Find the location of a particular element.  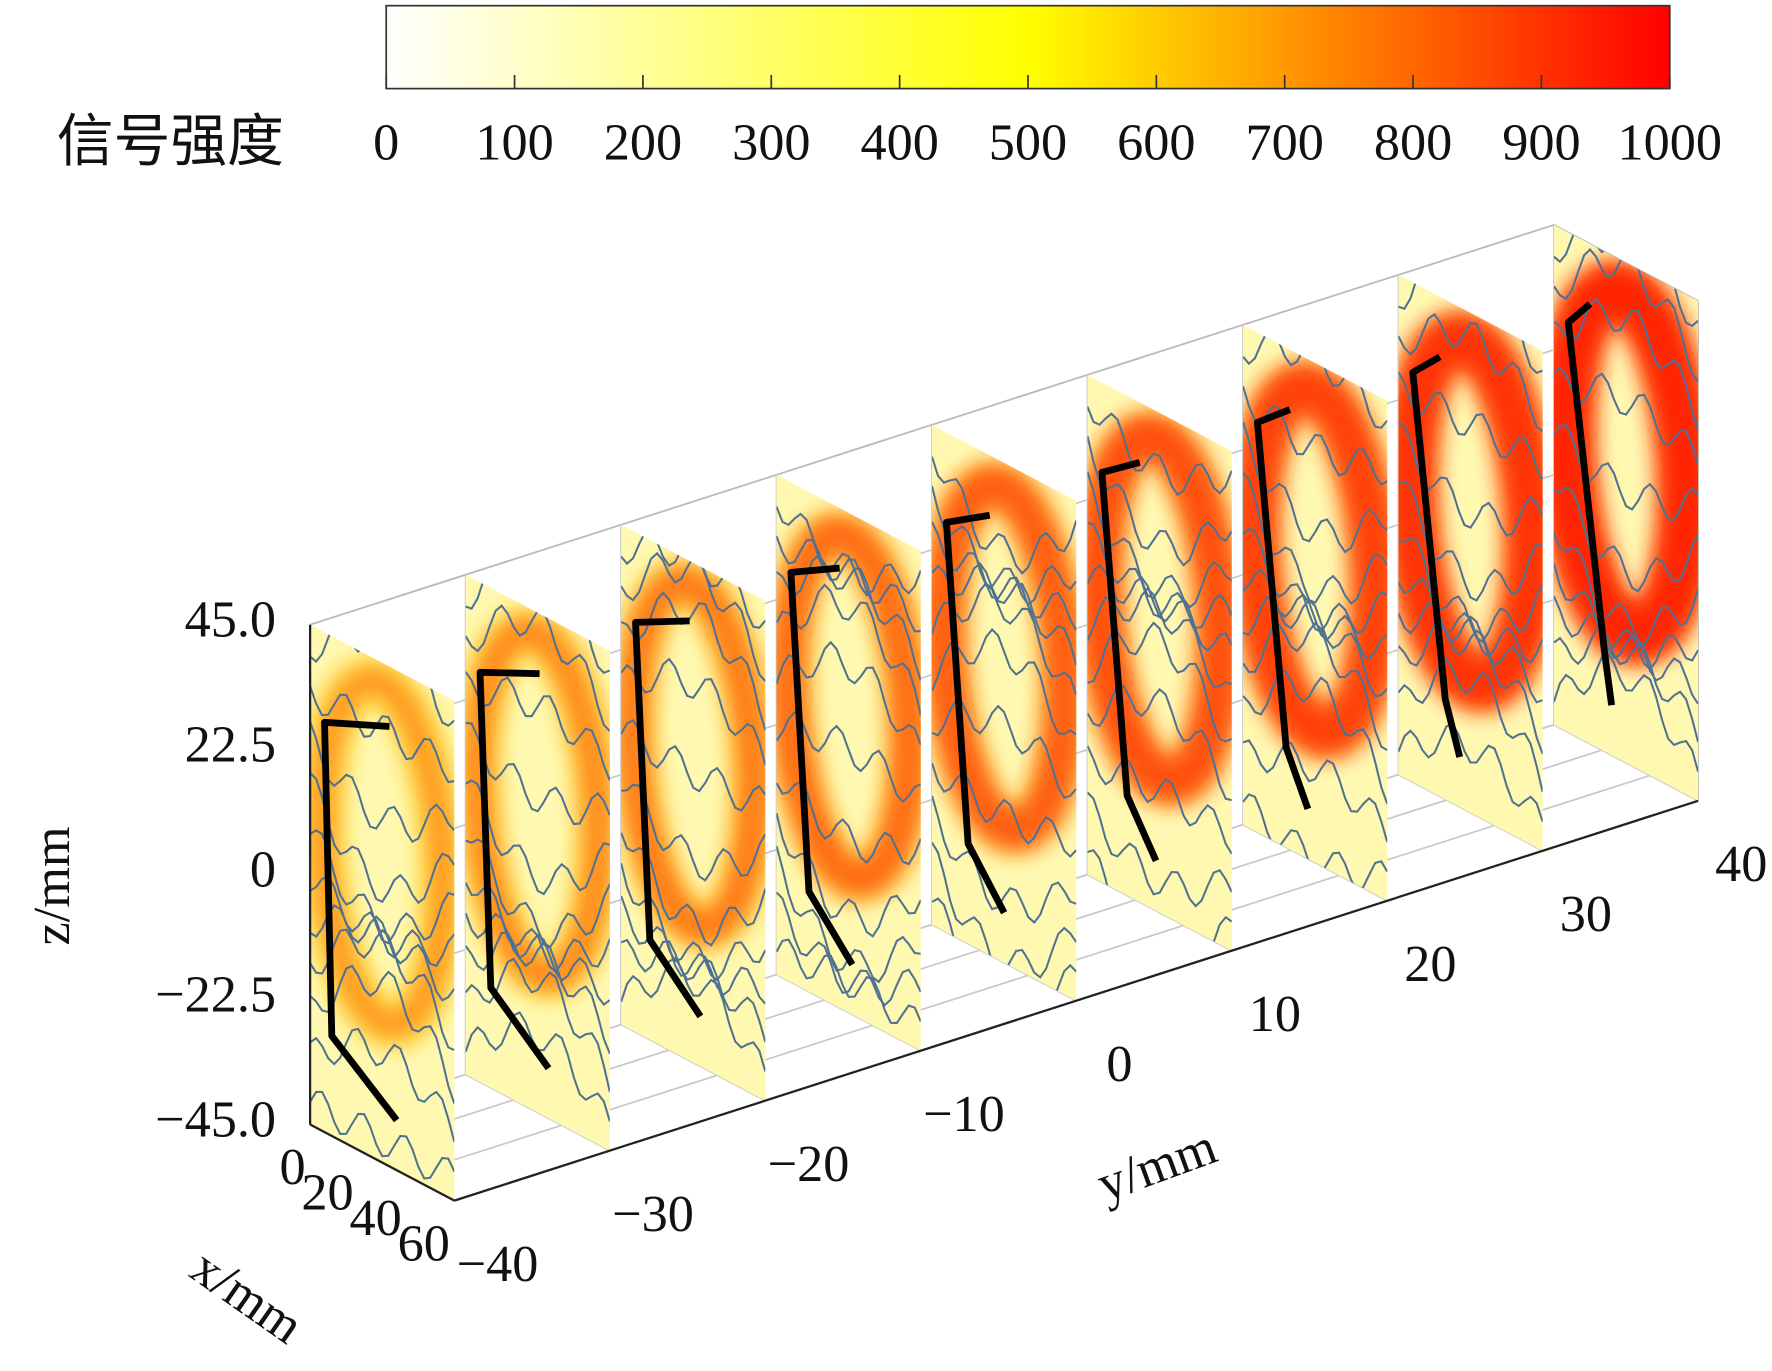

box-edge is located at coordinates (1626, 263).